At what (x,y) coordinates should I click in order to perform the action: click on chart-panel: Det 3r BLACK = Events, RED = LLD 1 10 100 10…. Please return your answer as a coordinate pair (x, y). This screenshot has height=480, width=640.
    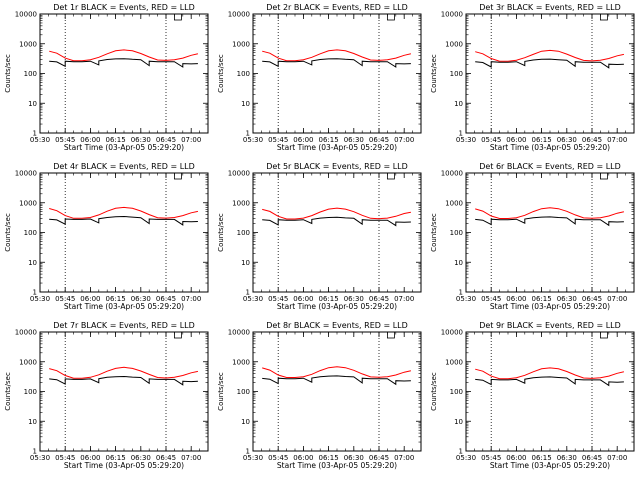
    Looking at the image, I should click on (532, 77).